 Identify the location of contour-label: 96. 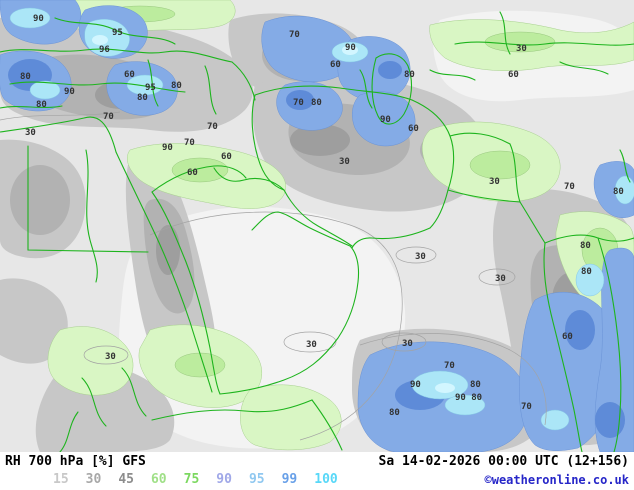
(104, 50).